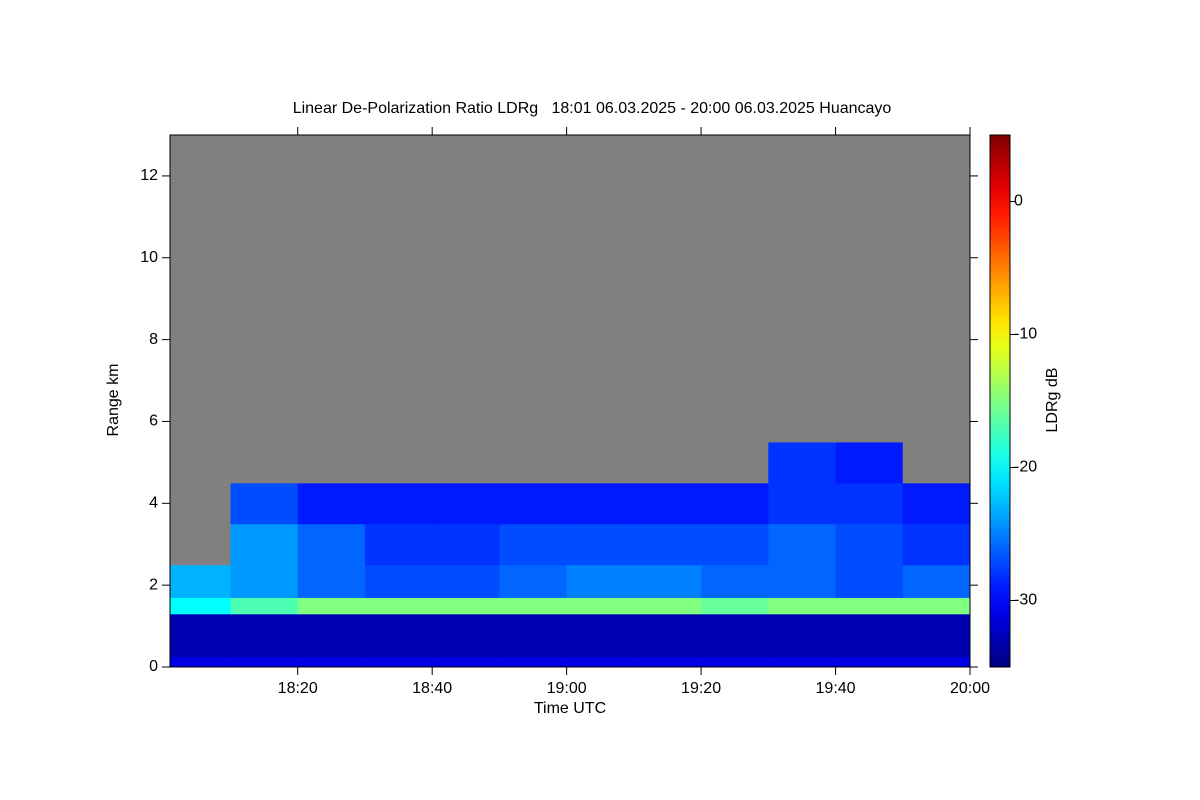  I want to click on x-tick-label: 18:20, so click(298, 688).